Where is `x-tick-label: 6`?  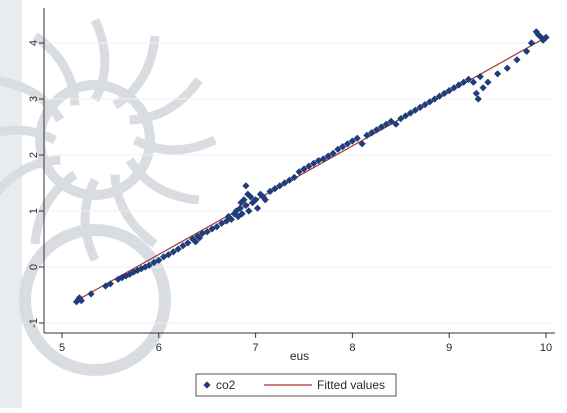
x-tick-label: 6 is located at coordinates (159, 348).